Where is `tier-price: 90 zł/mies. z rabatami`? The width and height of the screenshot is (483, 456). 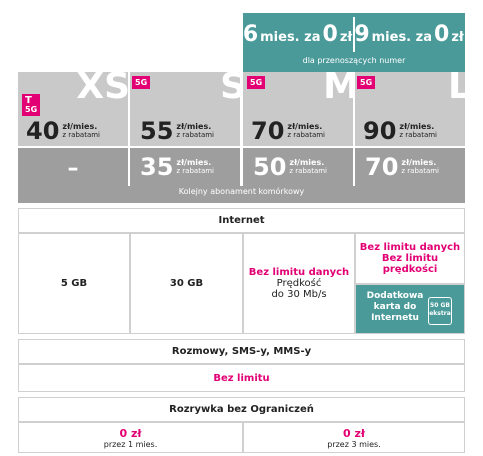
tier-price: 90 zł/mies. z rabatami is located at coordinates (400, 131).